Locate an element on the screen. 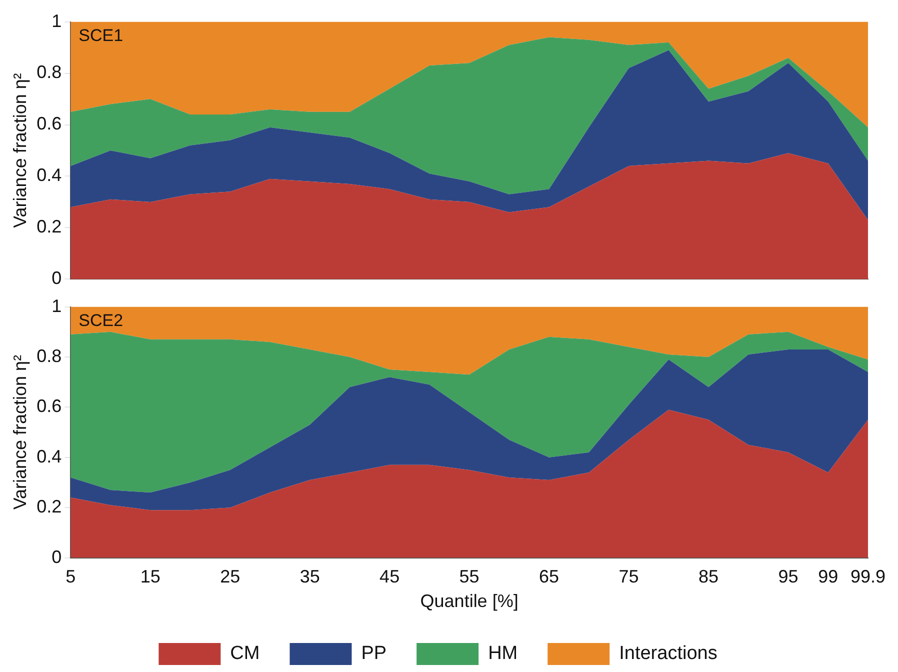 Image resolution: width=898 pixels, height=672 pixels. x-tick-label: 95 is located at coordinates (788, 576).